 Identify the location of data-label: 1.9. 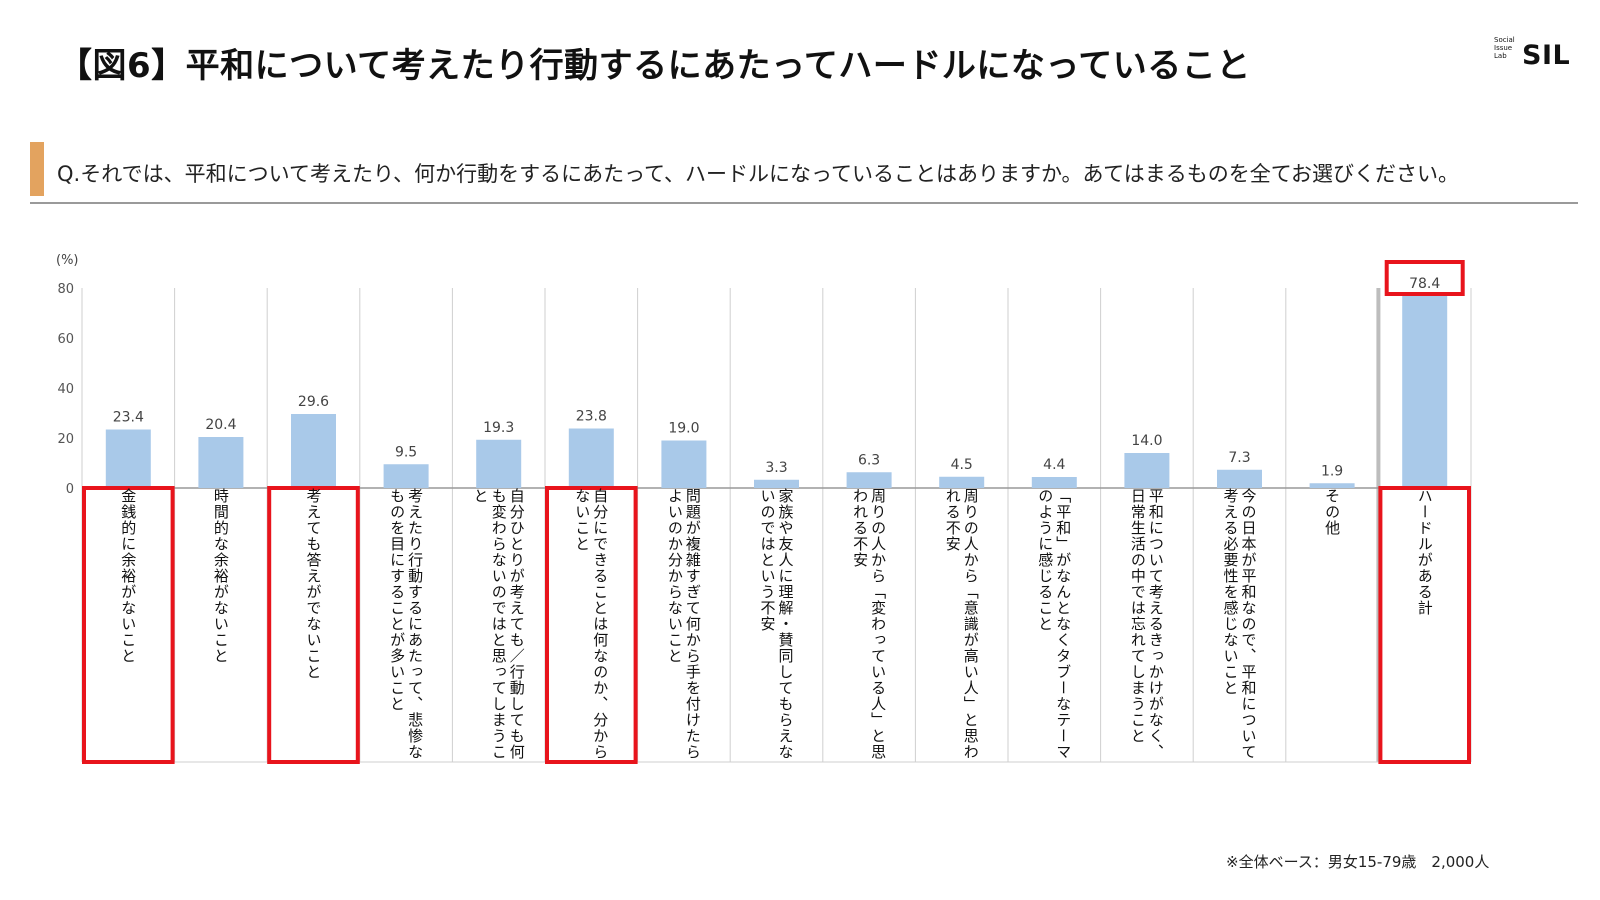
(1332, 471).